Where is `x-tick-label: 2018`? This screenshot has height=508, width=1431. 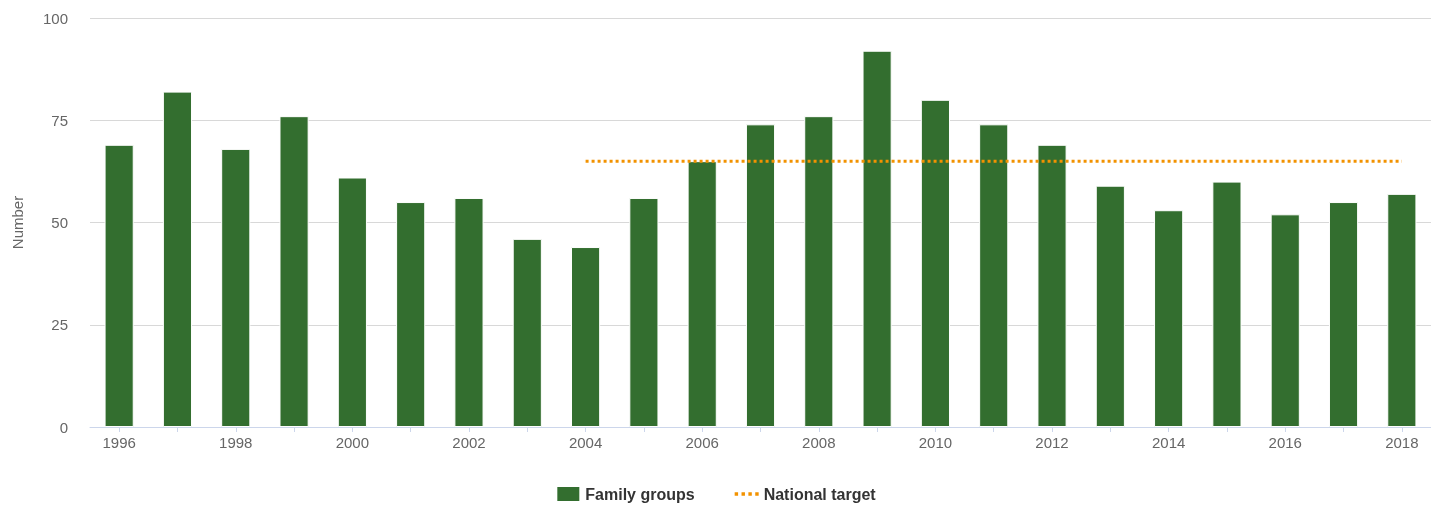
x-tick-label: 2018 is located at coordinates (1402, 442).